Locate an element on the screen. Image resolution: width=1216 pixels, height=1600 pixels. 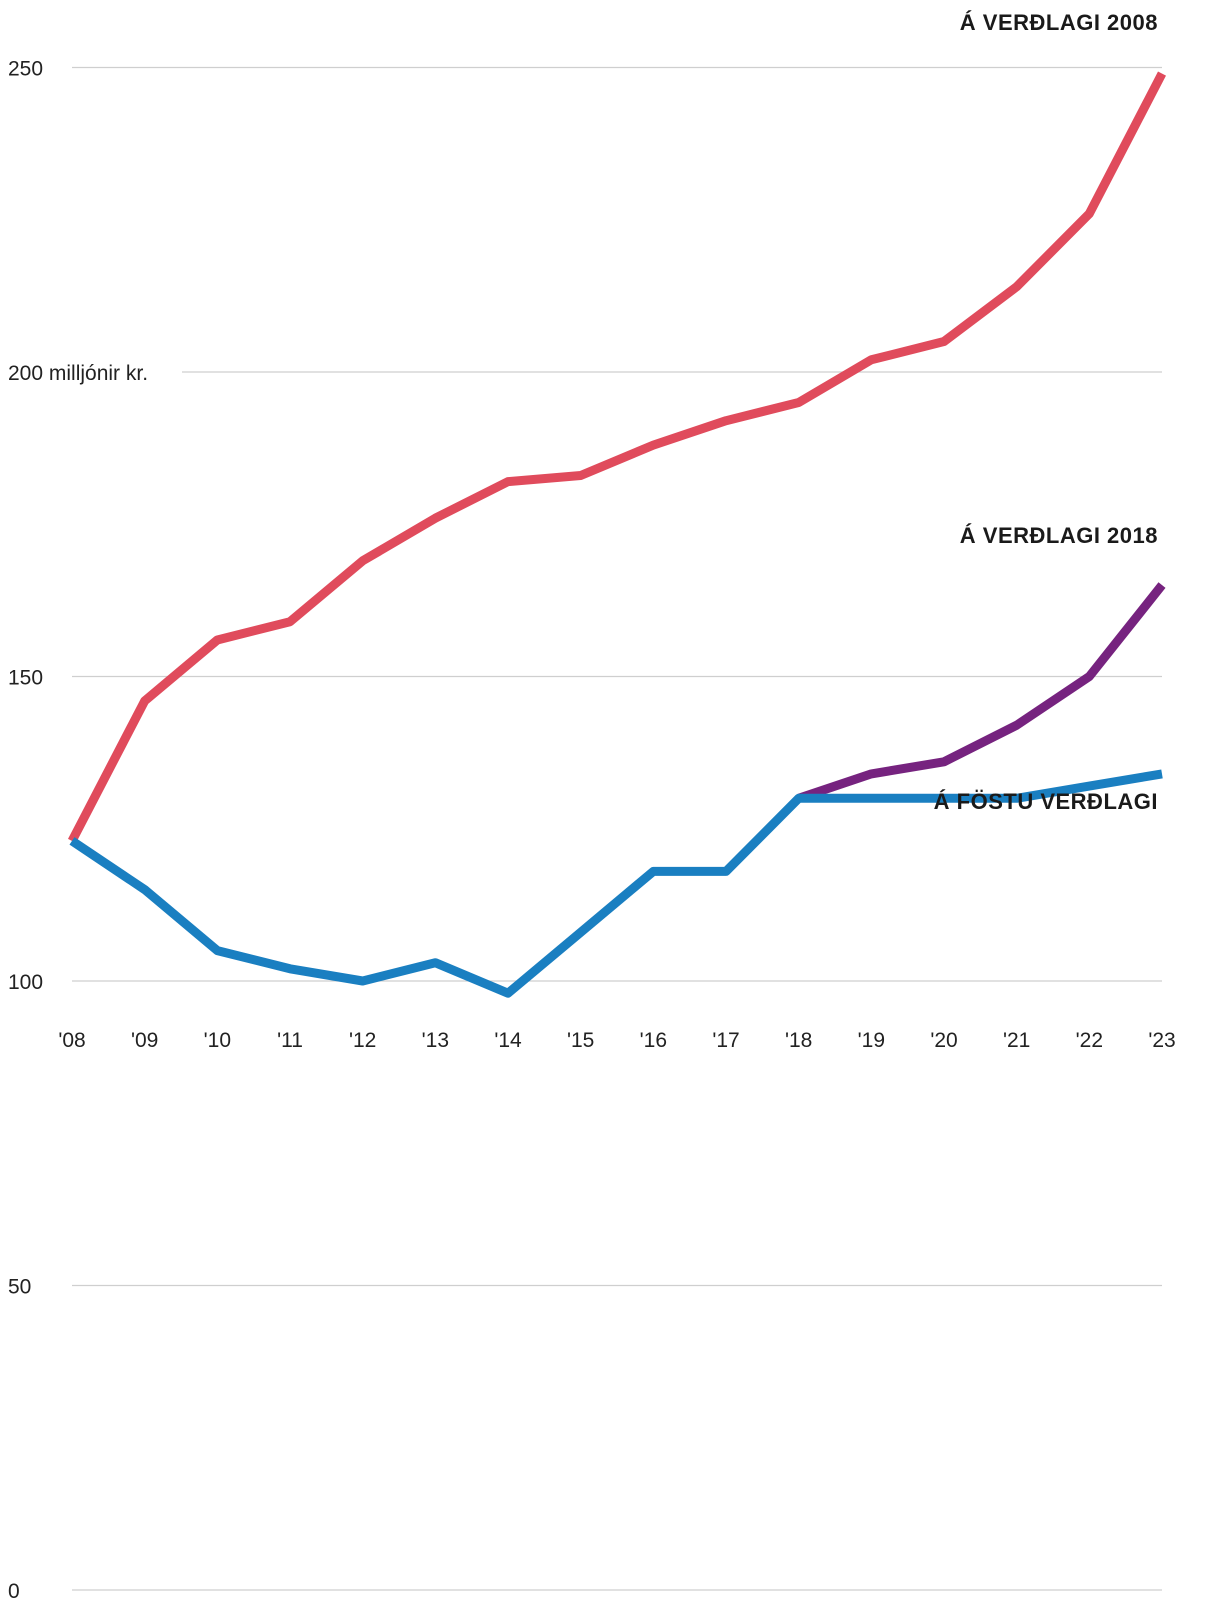
y-tick-label: 200 milljónir kr. is located at coordinates (78, 373).